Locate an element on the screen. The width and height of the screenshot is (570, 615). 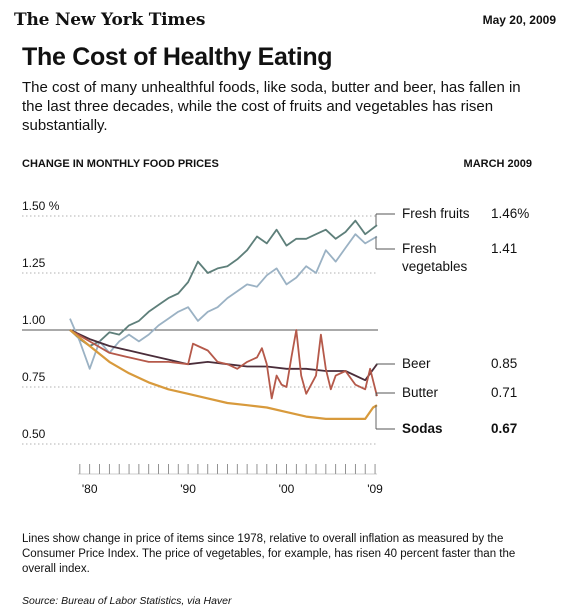
x-tick-label: '90 is located at coordinates (188, 489).